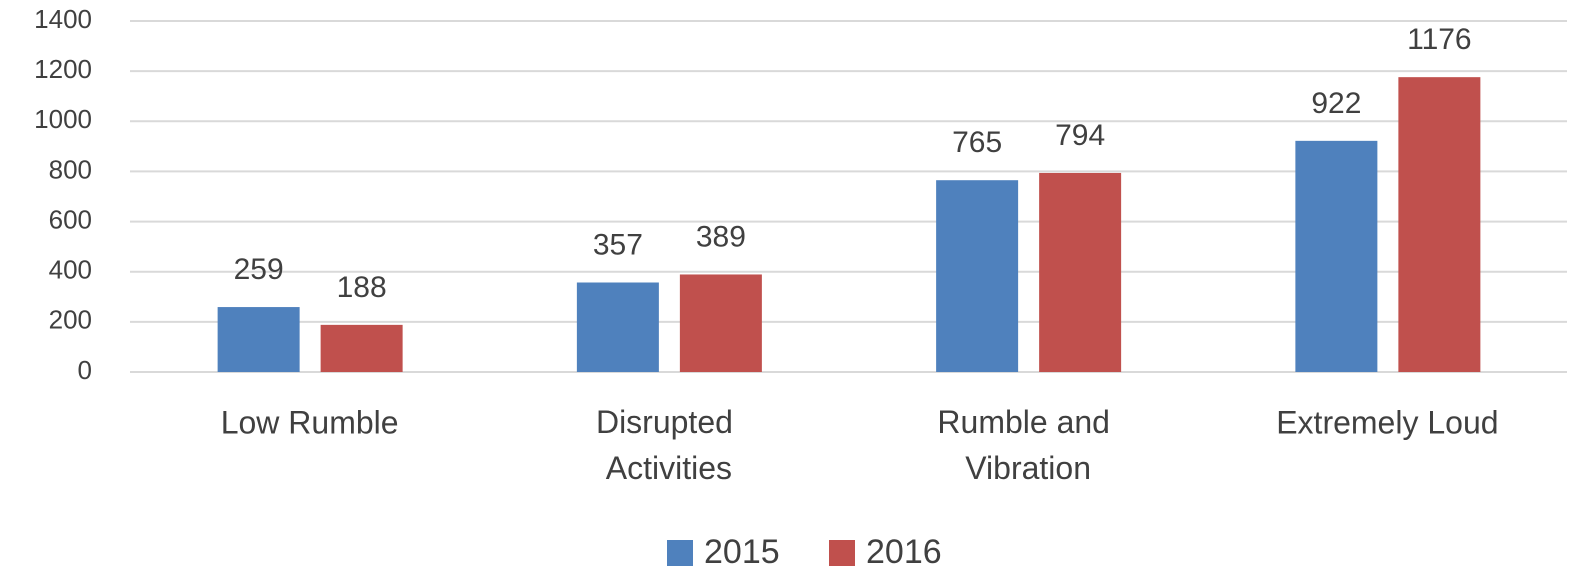  What do you see at coordinates (85, 370) in the screenshot?
I see `y-tick-label: 0` at bounding box center [85, 370].